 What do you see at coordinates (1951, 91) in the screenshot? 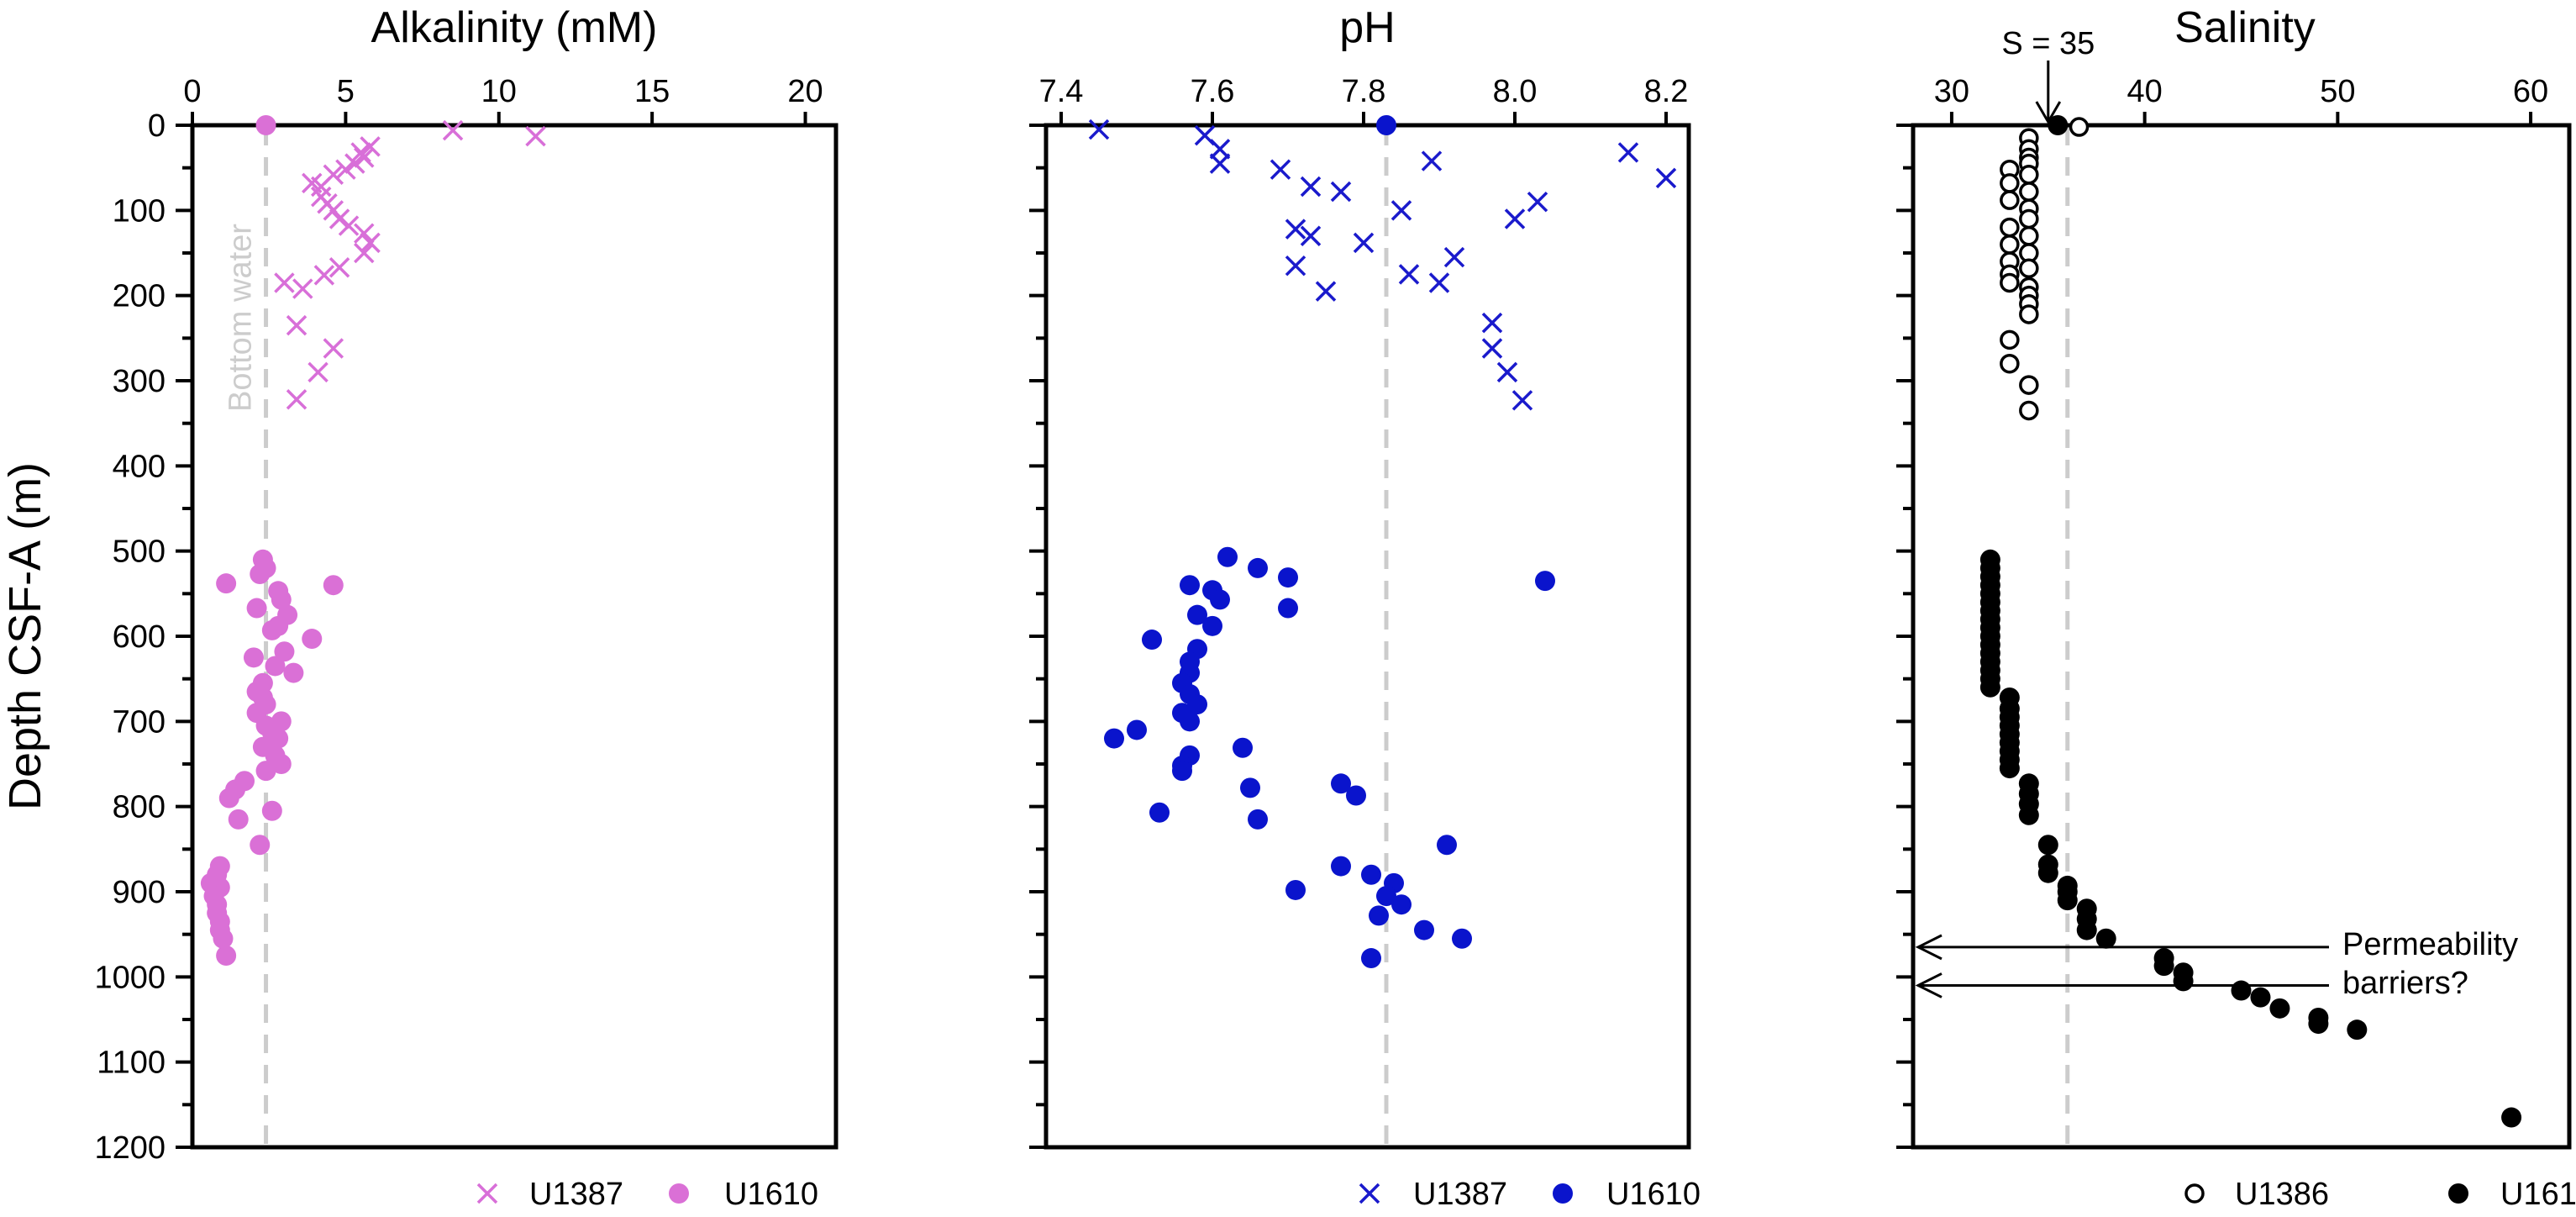
I see `x-tick-label: 30` at bounding box center [1951, 91].